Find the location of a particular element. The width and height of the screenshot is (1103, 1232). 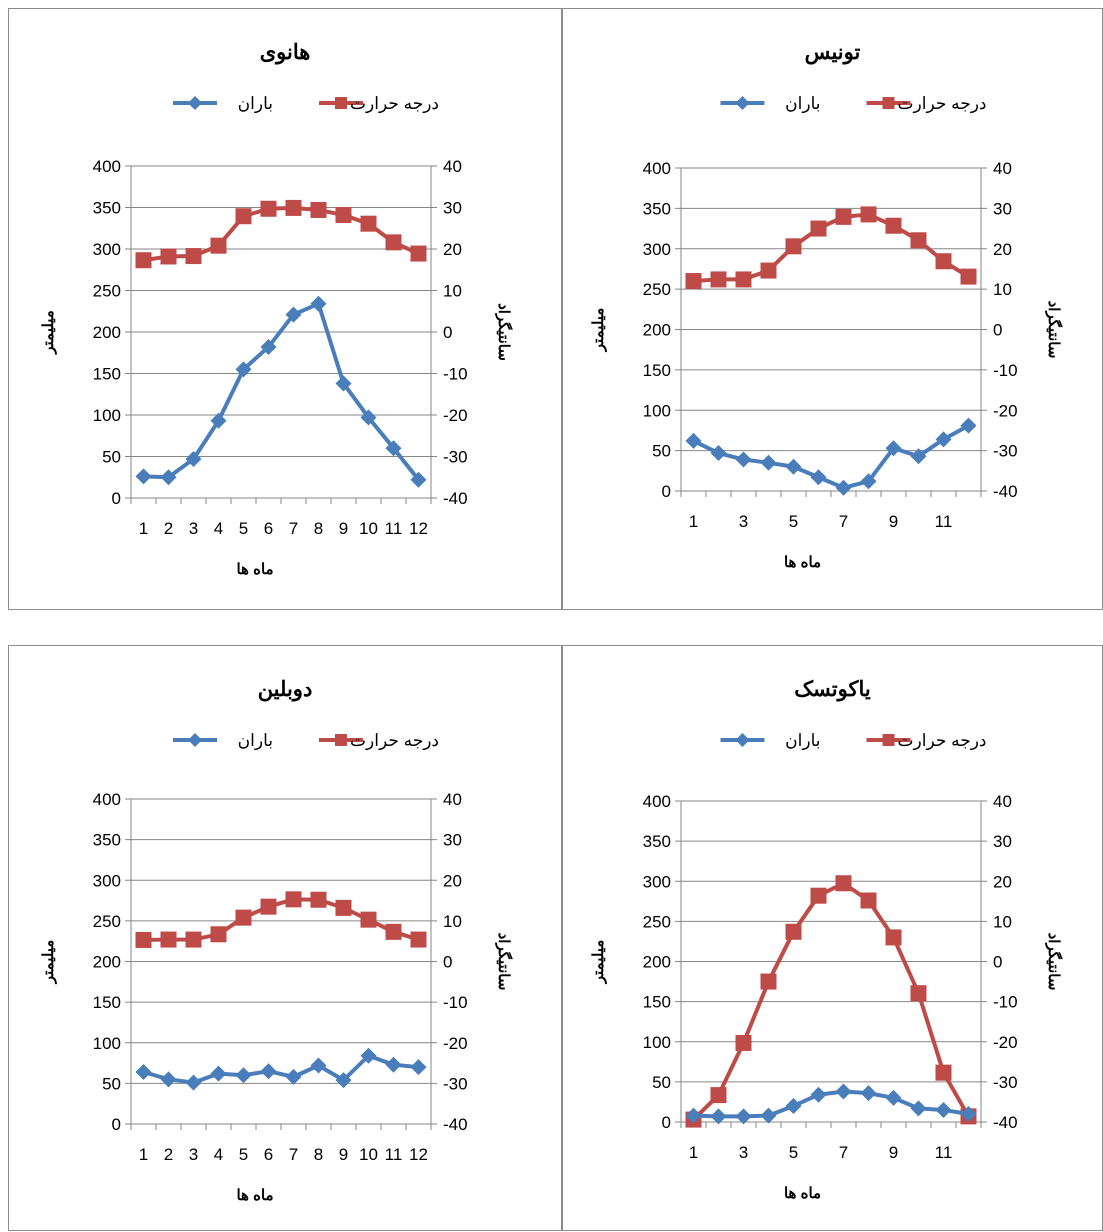

chart-title: دوبلین is located at coordinates (285, 690).